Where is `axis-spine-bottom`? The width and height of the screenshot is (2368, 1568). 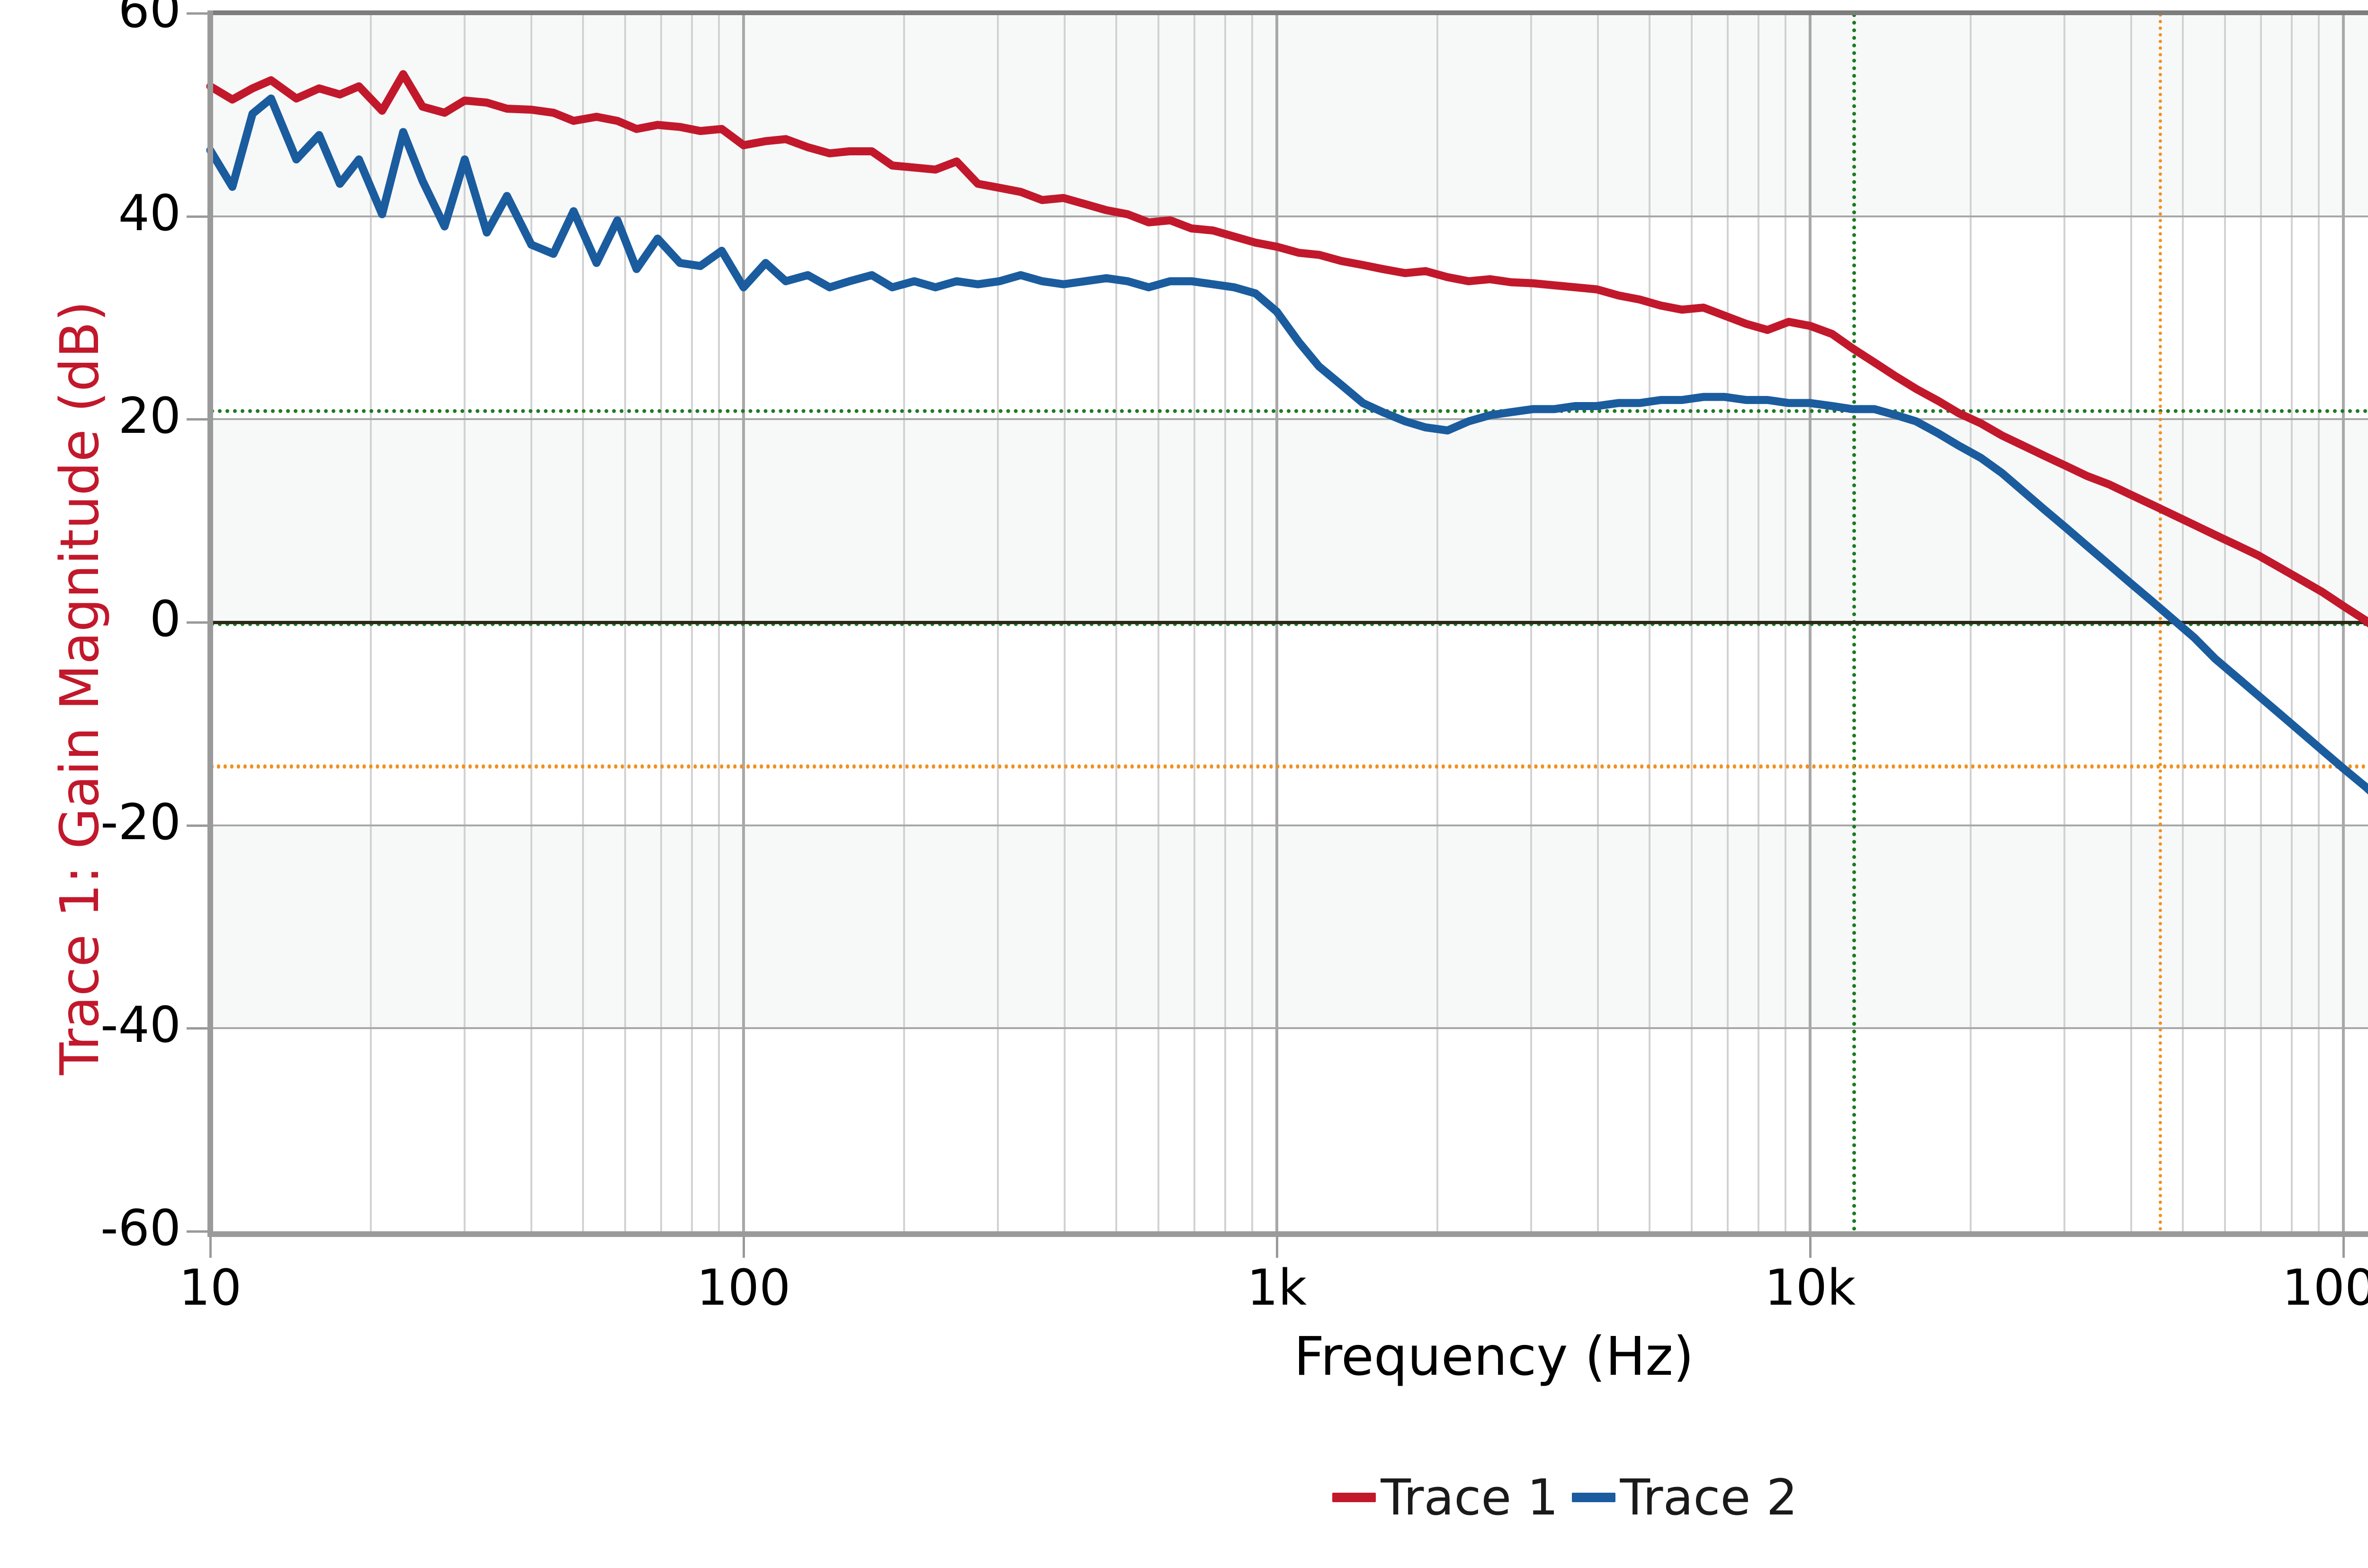
axis-spine-bottom is located at coordinates (1287, 1234).